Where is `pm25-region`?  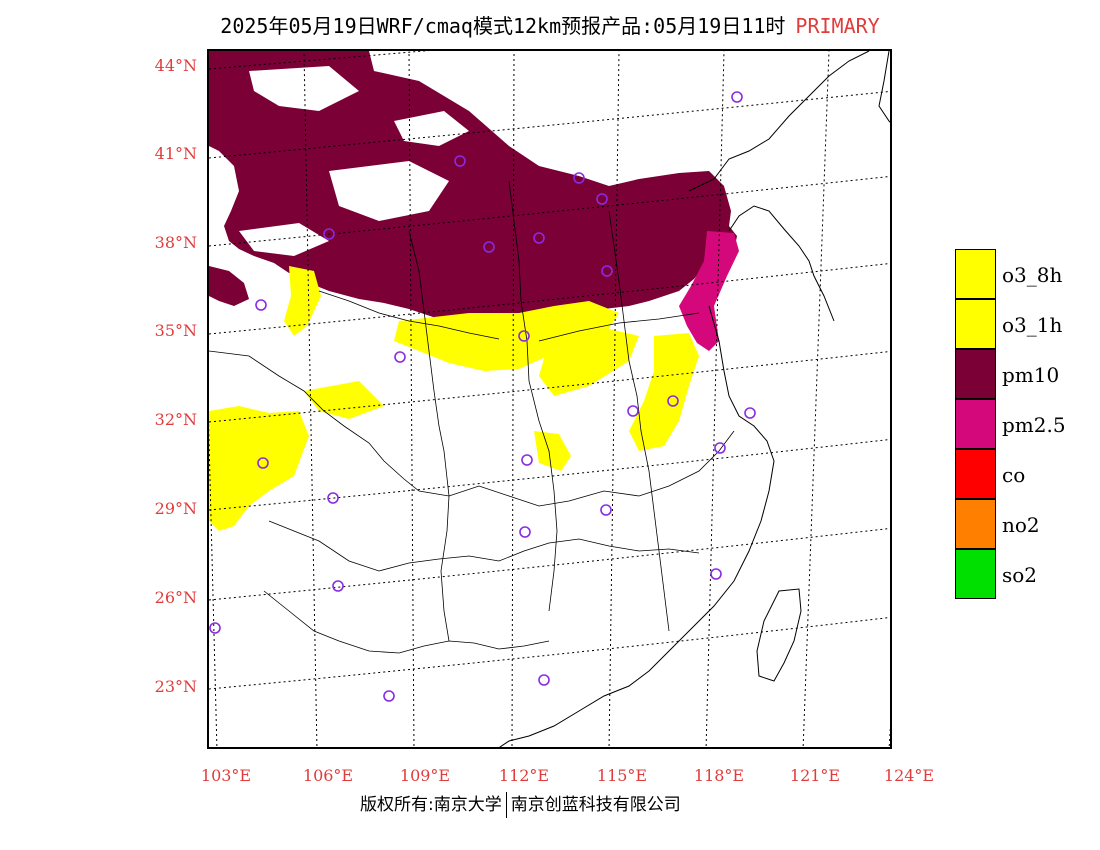 pm25-region is located at coordinates (709, 291).